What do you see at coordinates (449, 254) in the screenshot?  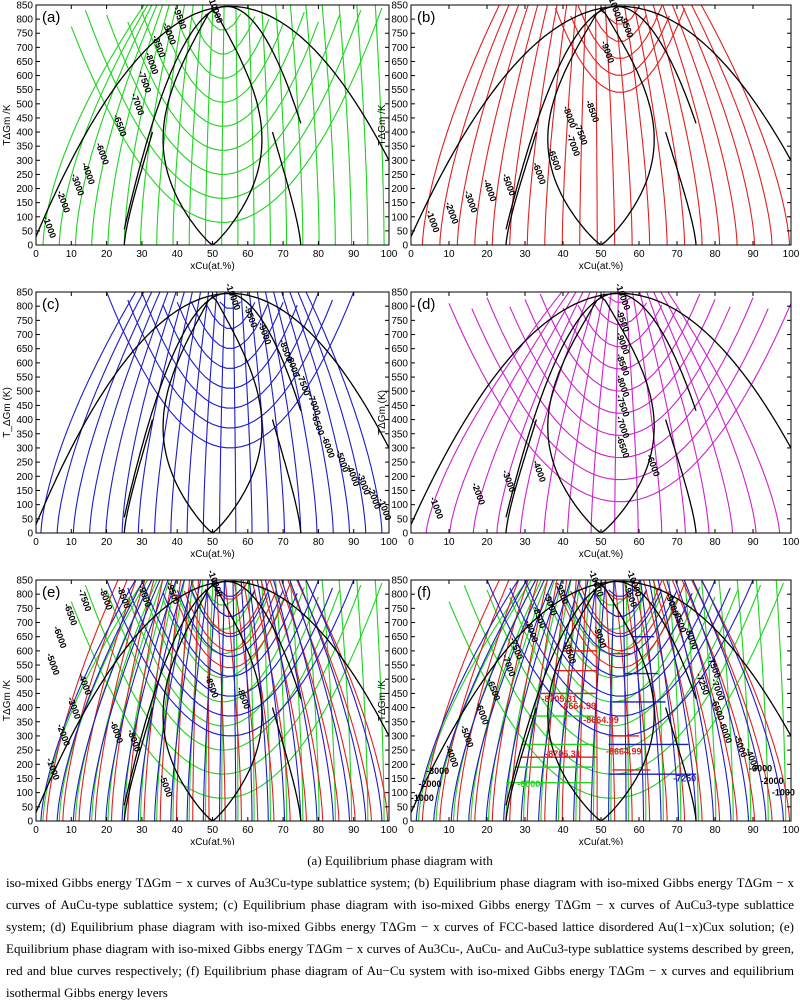 I see `x-tick-label: 10` at bounding box center [449, 254].